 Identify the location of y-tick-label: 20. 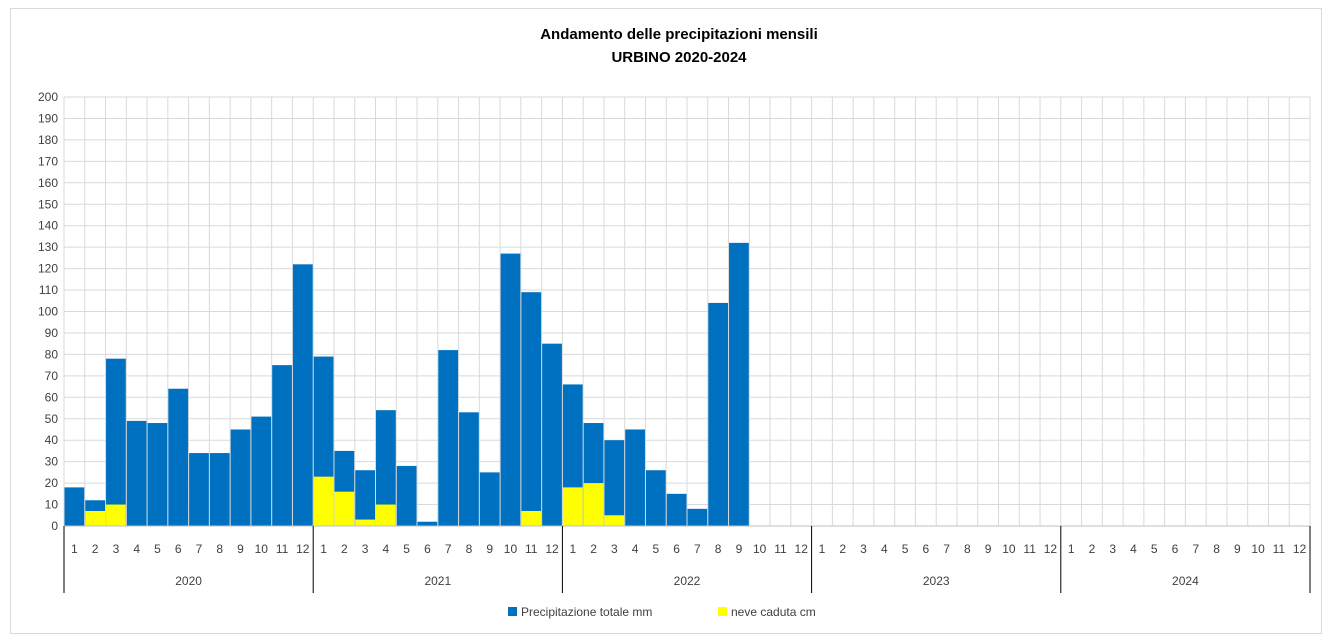
(52, 483).